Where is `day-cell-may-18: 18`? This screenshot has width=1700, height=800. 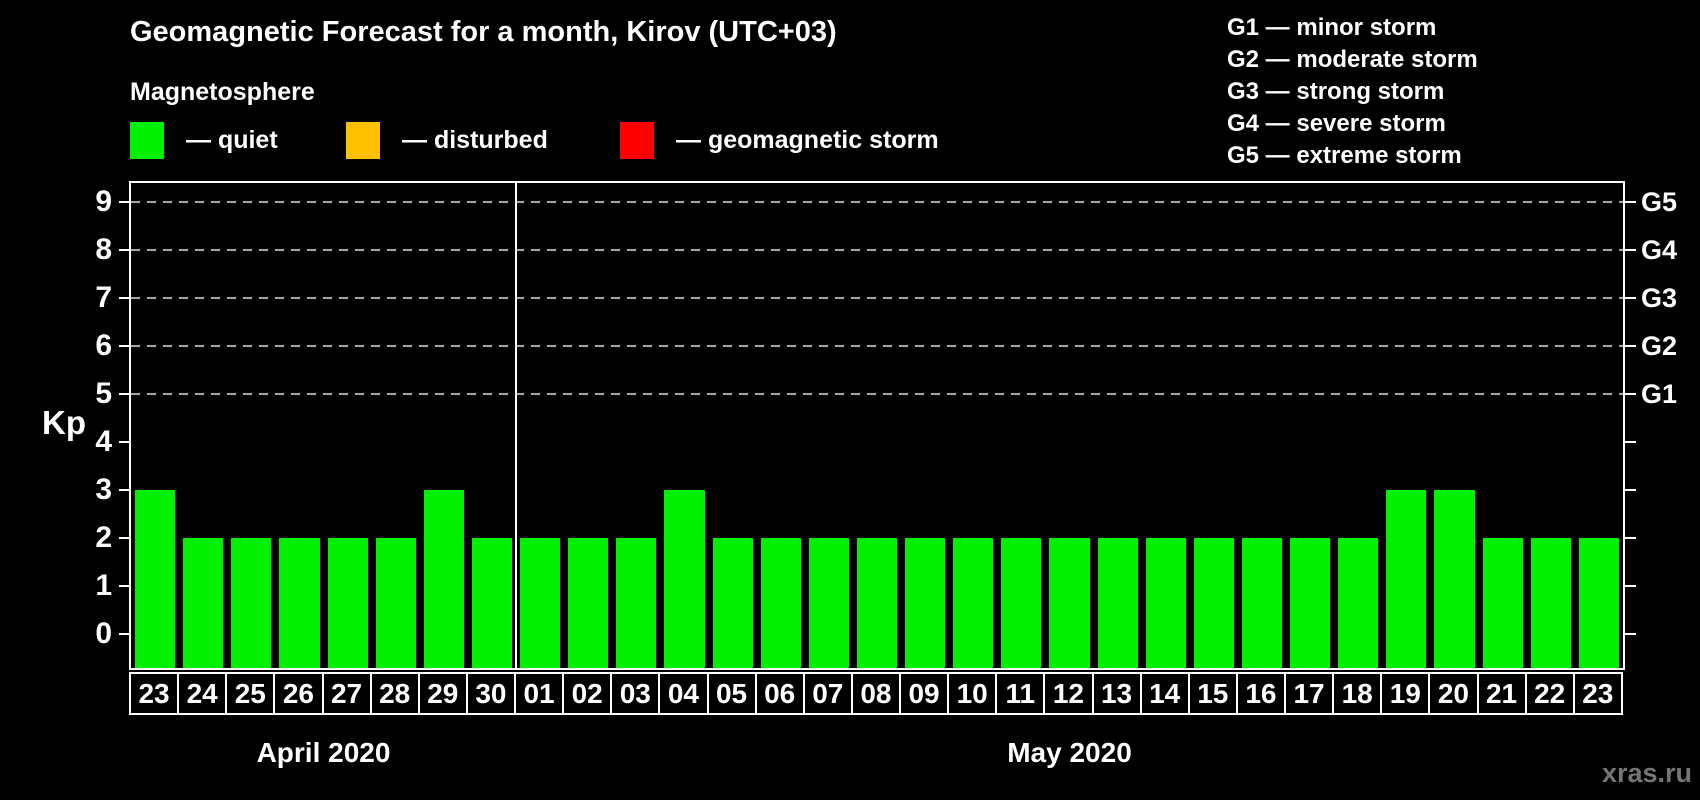 day-cell-may-18: 18 is located at coordinates (1357, 693).